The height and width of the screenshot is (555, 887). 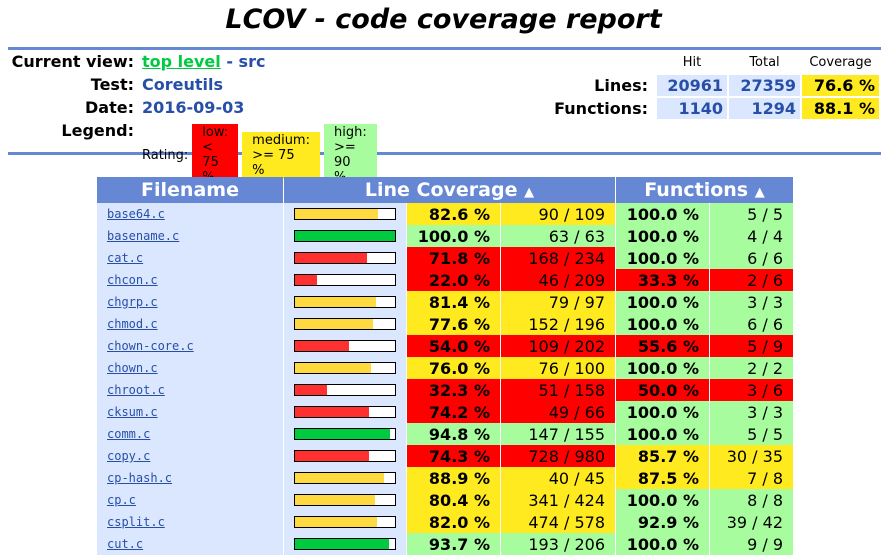 I want to click on file-link: cut.c, so click(x=125, y=544).